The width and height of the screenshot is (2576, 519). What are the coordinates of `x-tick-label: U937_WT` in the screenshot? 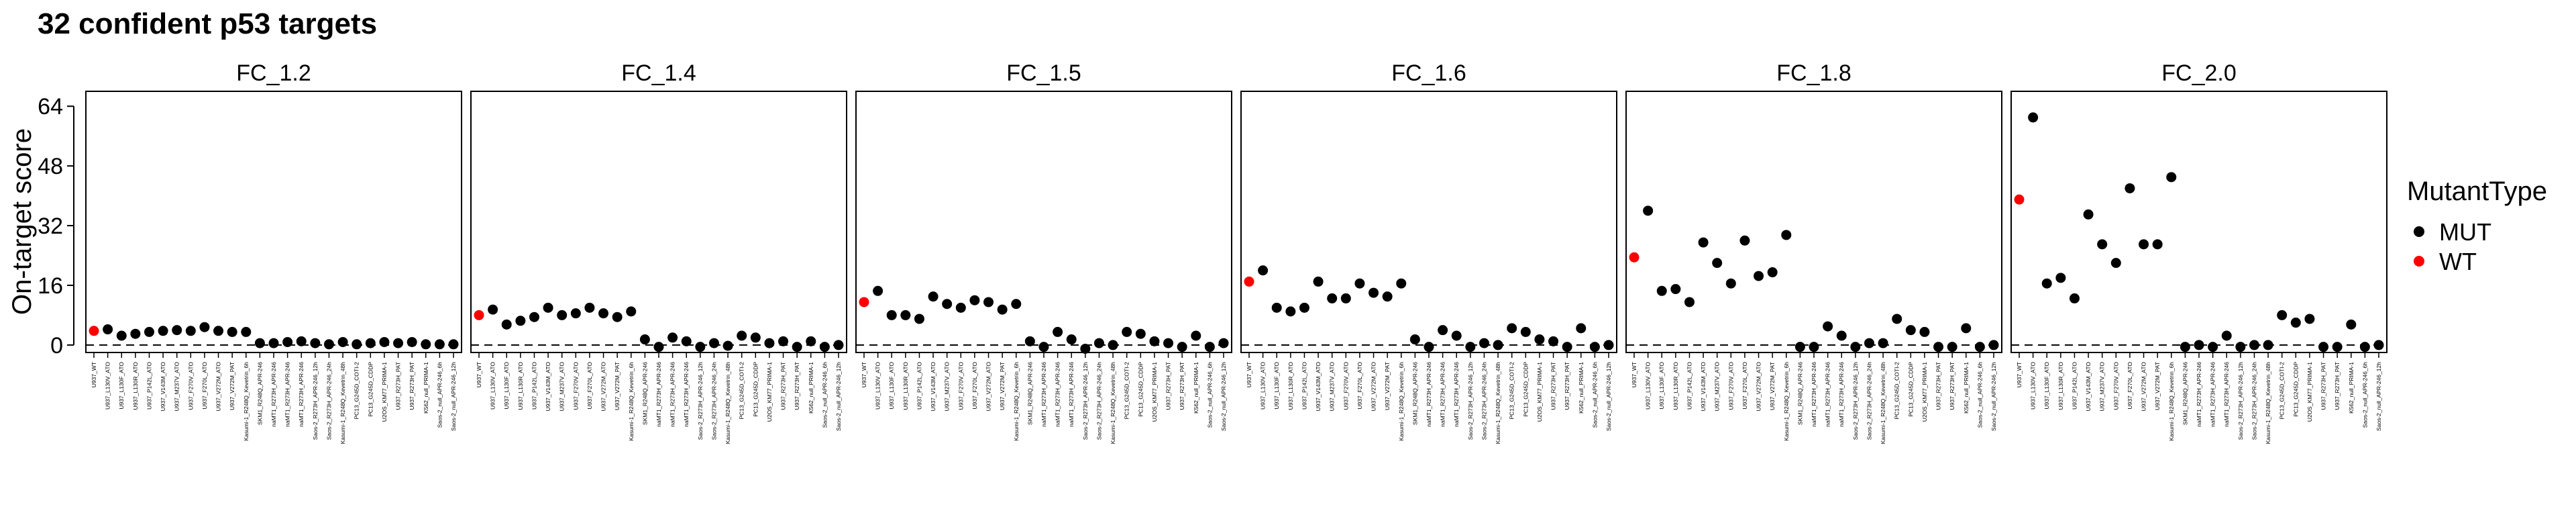 It's located at (1249, 374).